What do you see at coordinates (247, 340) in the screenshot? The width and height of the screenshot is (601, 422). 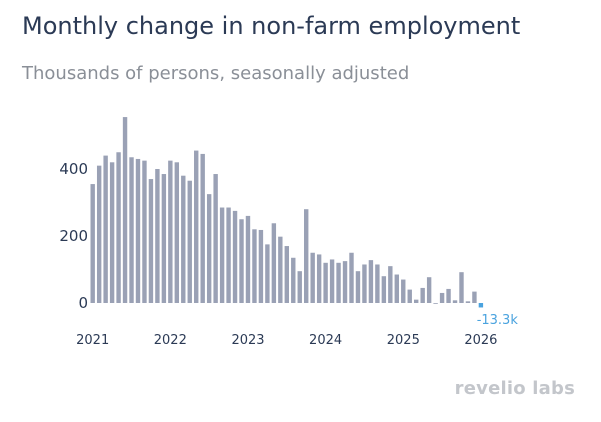 I see `x-tick-label-2023: 2023` at bounding box center [247, 340].